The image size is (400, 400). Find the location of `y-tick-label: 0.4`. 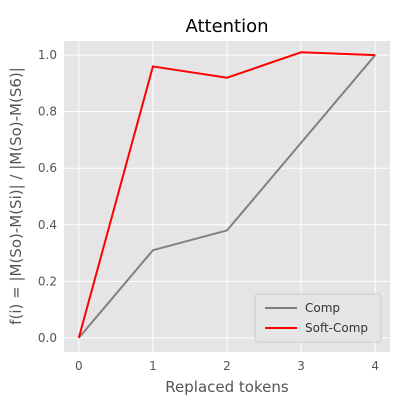

y-tick-label: 0.4 is located at coordinates (47, 225).